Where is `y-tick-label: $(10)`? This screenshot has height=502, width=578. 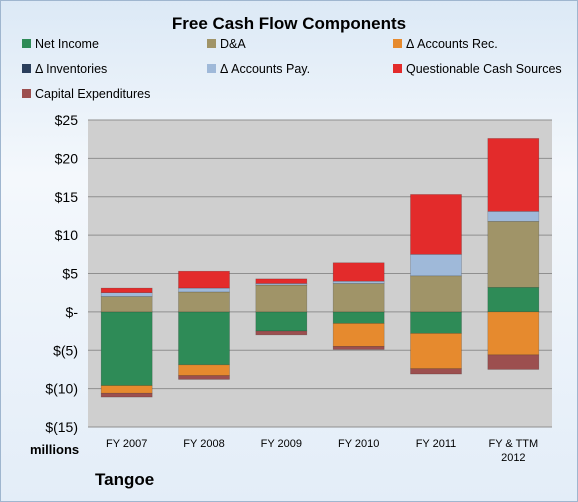 y-tick-label: $(10) is located at coordinates (61, 389).